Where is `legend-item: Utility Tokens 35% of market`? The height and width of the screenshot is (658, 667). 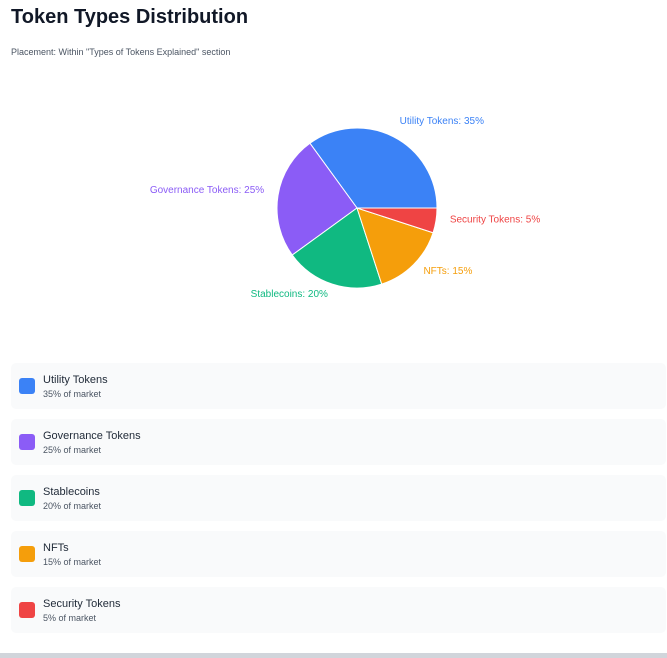 legend-item: Utility Tokens 35% of market is located at coordinates (338, 386).